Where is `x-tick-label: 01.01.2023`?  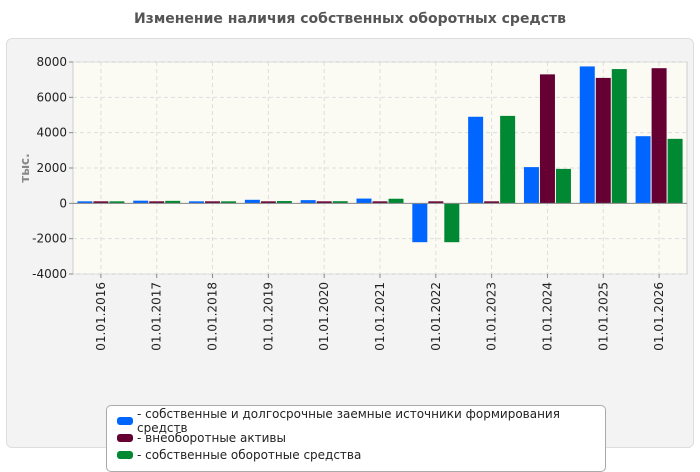 x-tick-label: 01.01.2023 is located at coordinates (492, 316).